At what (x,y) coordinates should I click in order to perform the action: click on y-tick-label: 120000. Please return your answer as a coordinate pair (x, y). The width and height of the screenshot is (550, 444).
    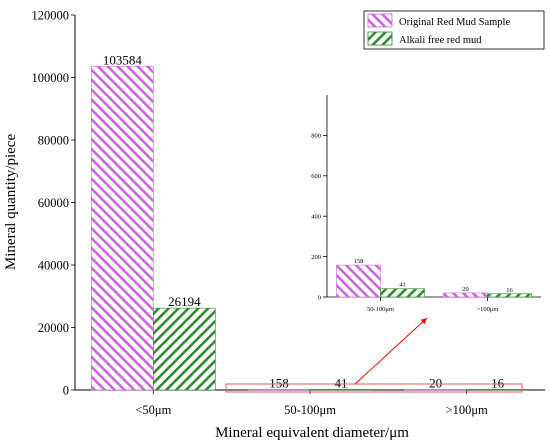
    Looking at the image, I should click on (51, 15).